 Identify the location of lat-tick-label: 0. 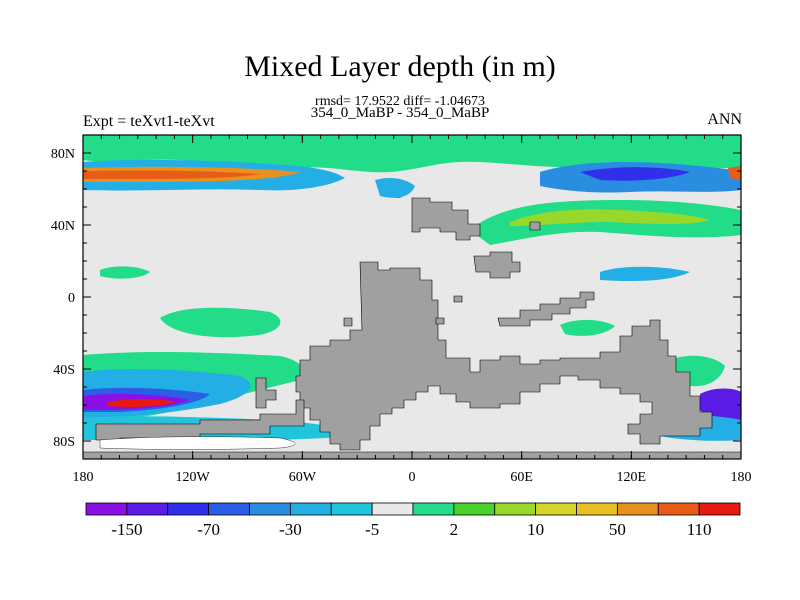
(71, 298).